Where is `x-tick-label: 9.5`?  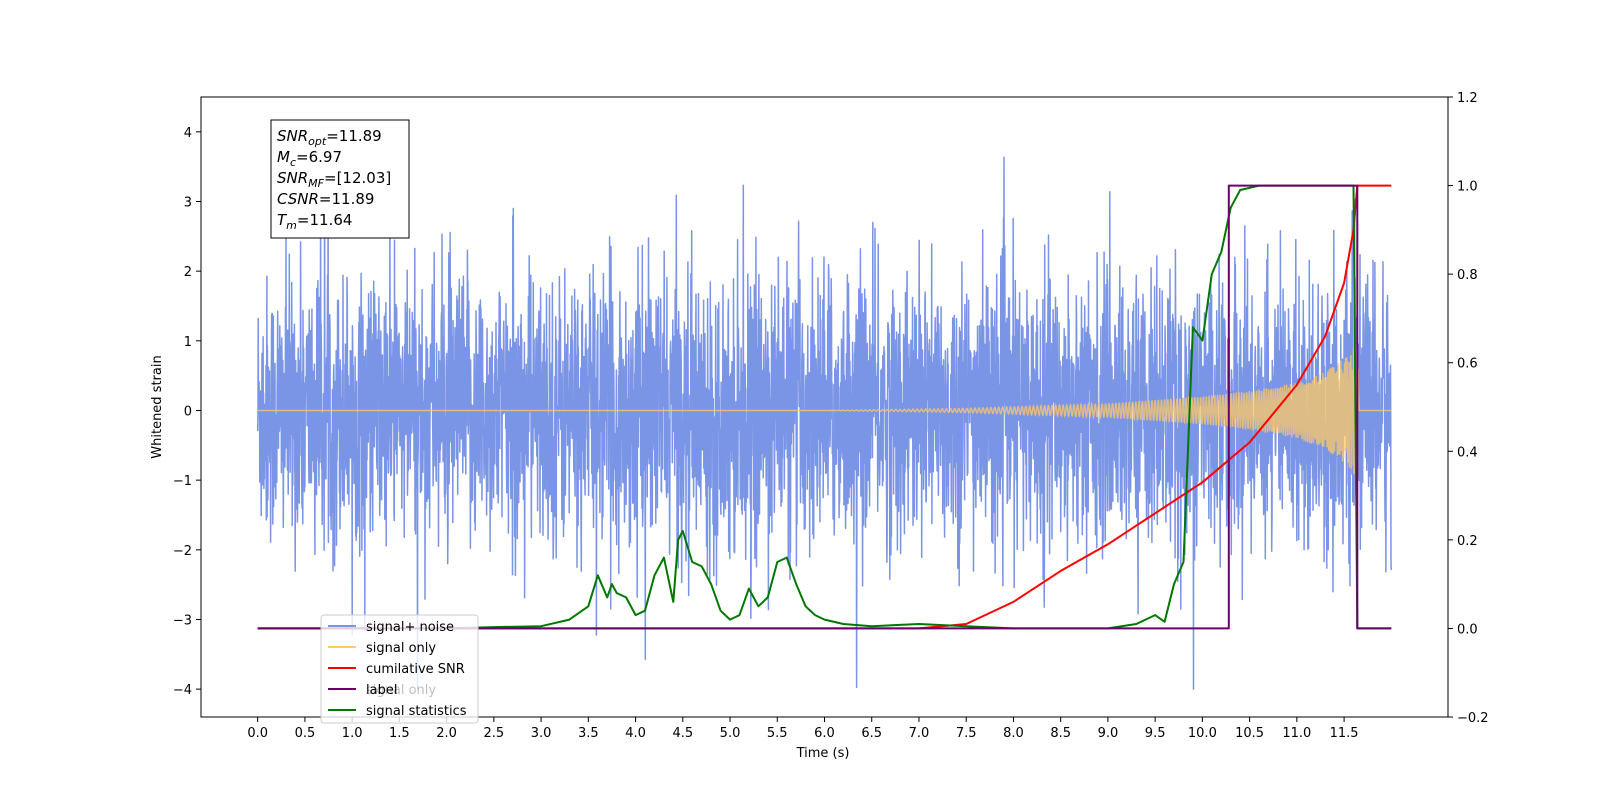
x-tick-label: 9.5 is located at coordinates (1155, 733).